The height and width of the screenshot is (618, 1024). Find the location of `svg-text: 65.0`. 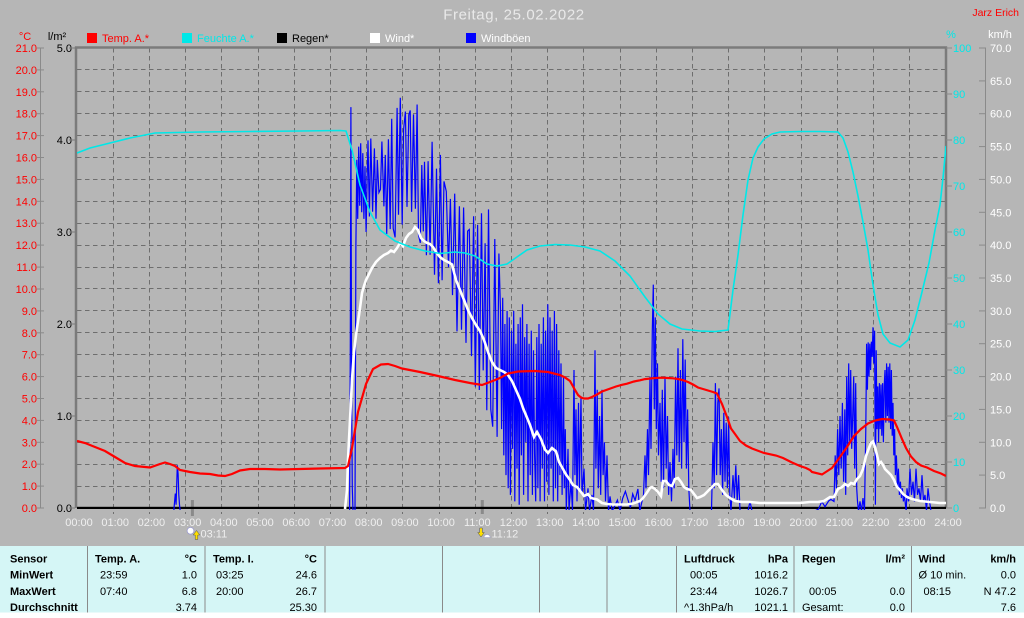

svg-text: 65.0 is located at coordinates (1000, 82).